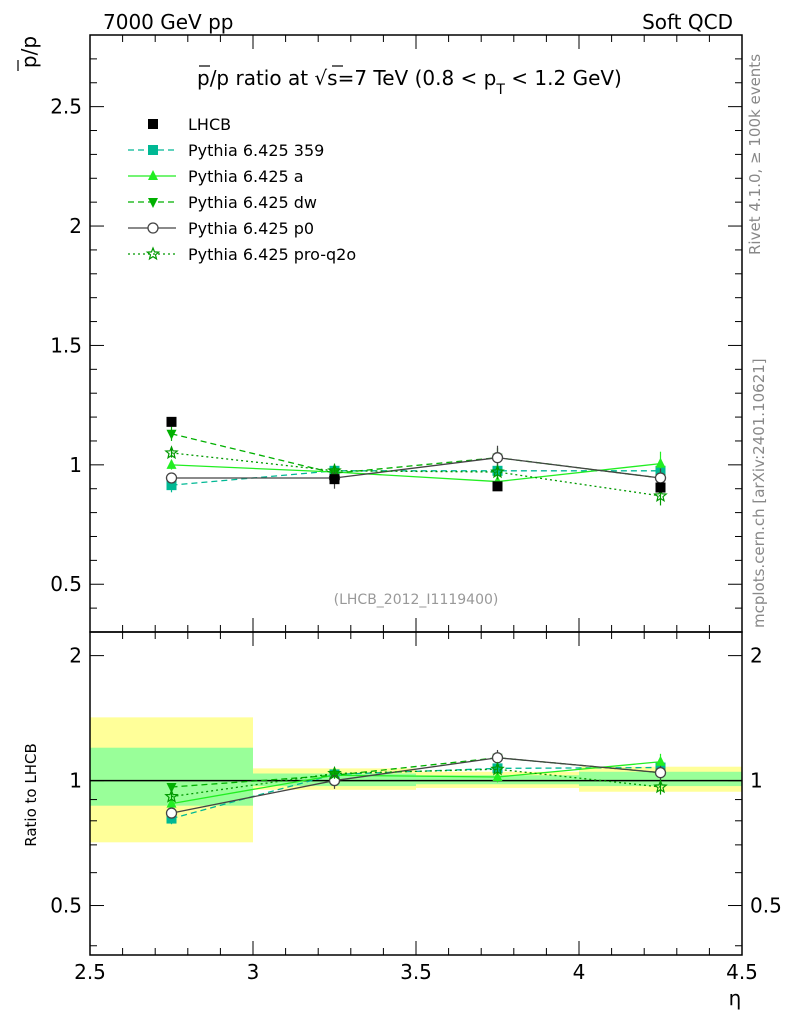  Describe the element at coordinates (29, 52) in the screenshot. I see `main-y-label: p/p` at that location.